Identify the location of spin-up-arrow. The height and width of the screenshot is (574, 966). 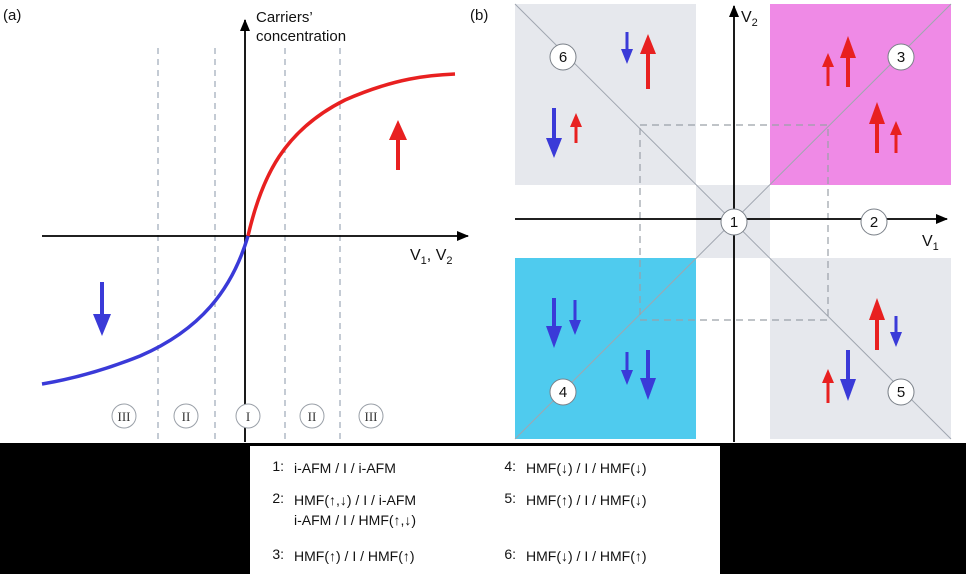
(398, 145).